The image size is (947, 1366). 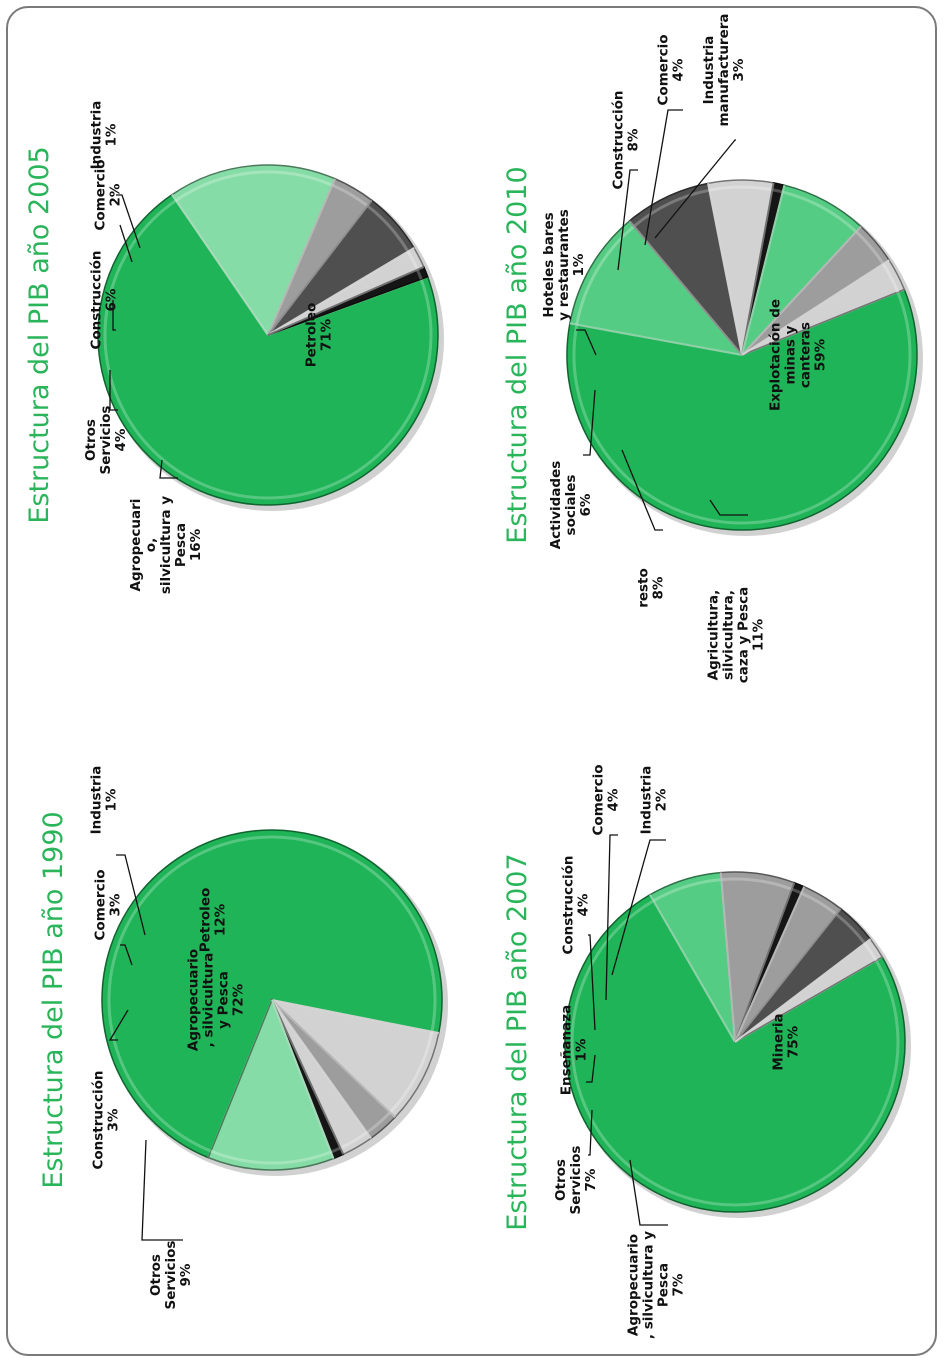 I want to click on slice-label-2: Agropecuario,silvicultura yPesca16%, so click(x=166, y=545).